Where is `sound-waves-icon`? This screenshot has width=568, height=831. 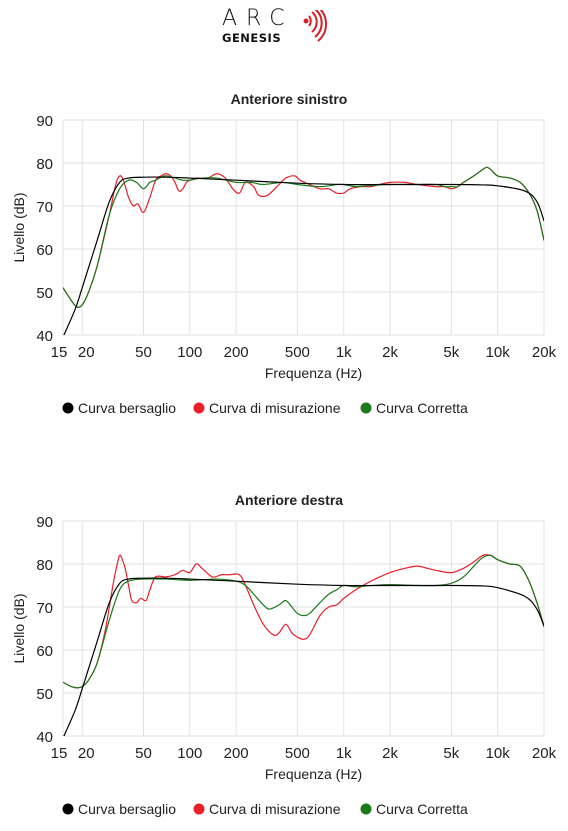 sound-waves-icon is located at coordinates (315, 26).